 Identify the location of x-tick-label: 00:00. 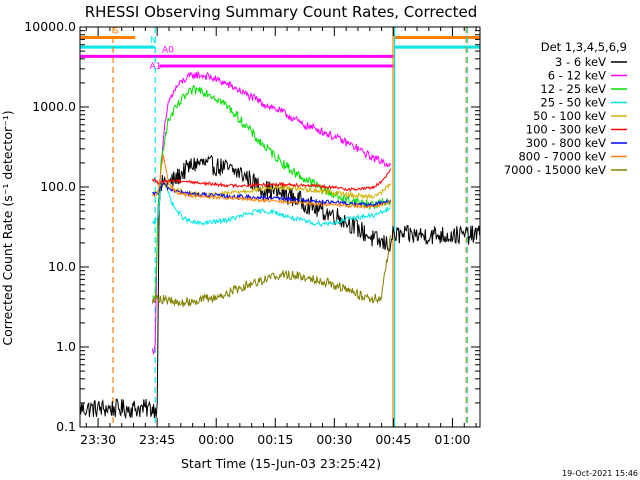
(216, 439).